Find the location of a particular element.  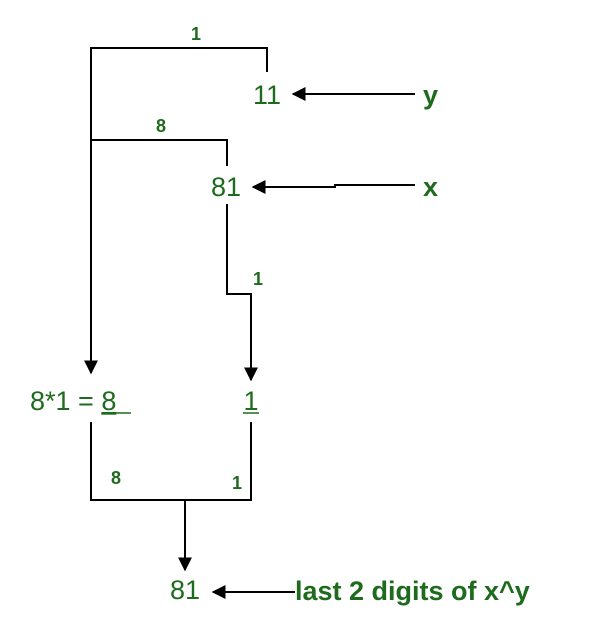

left-expression: 8*1 = 8 is located at coordinates (73, 401).